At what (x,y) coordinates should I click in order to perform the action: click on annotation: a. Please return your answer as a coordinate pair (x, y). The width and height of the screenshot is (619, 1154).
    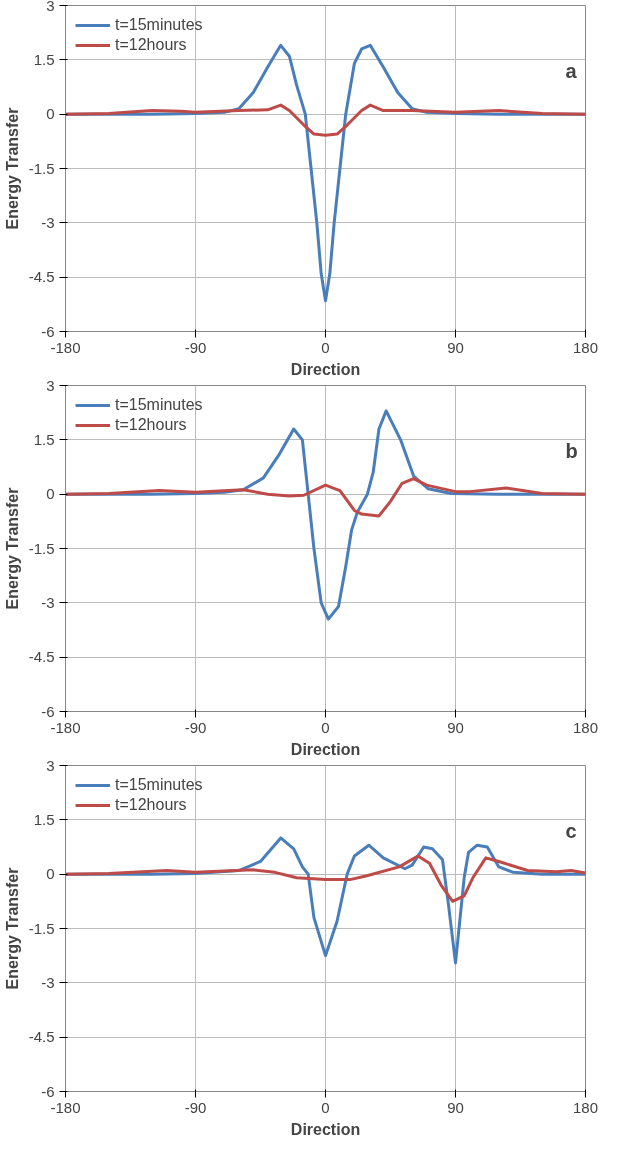
    Looking at the image, I should click on (571, 70).